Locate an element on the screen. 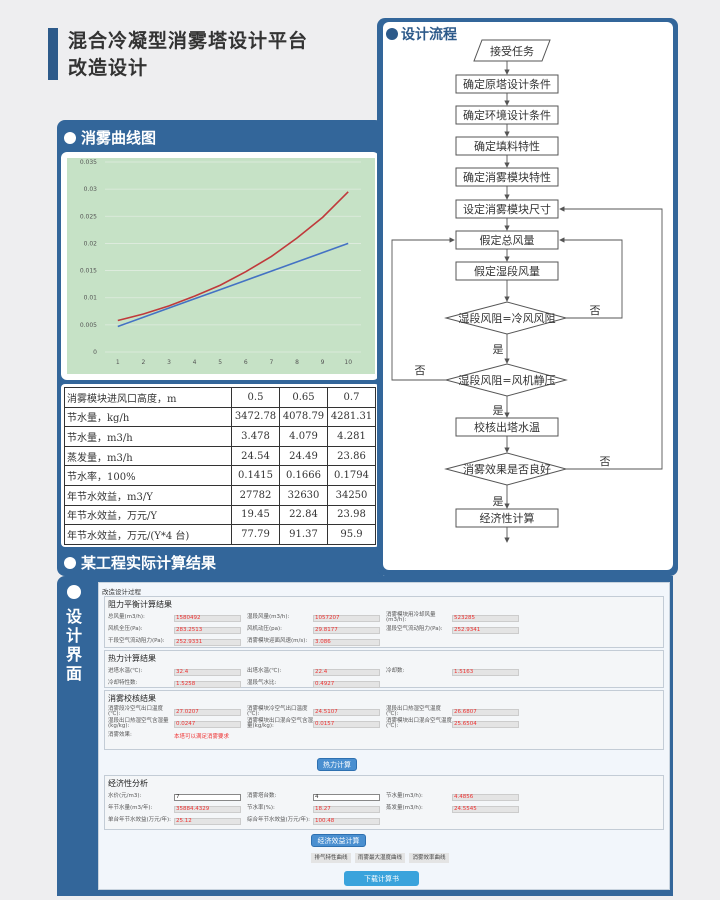 This screenshot has width=720, height=900. step-text: 确定环境设计条件 is located at coordinates (507, 115).